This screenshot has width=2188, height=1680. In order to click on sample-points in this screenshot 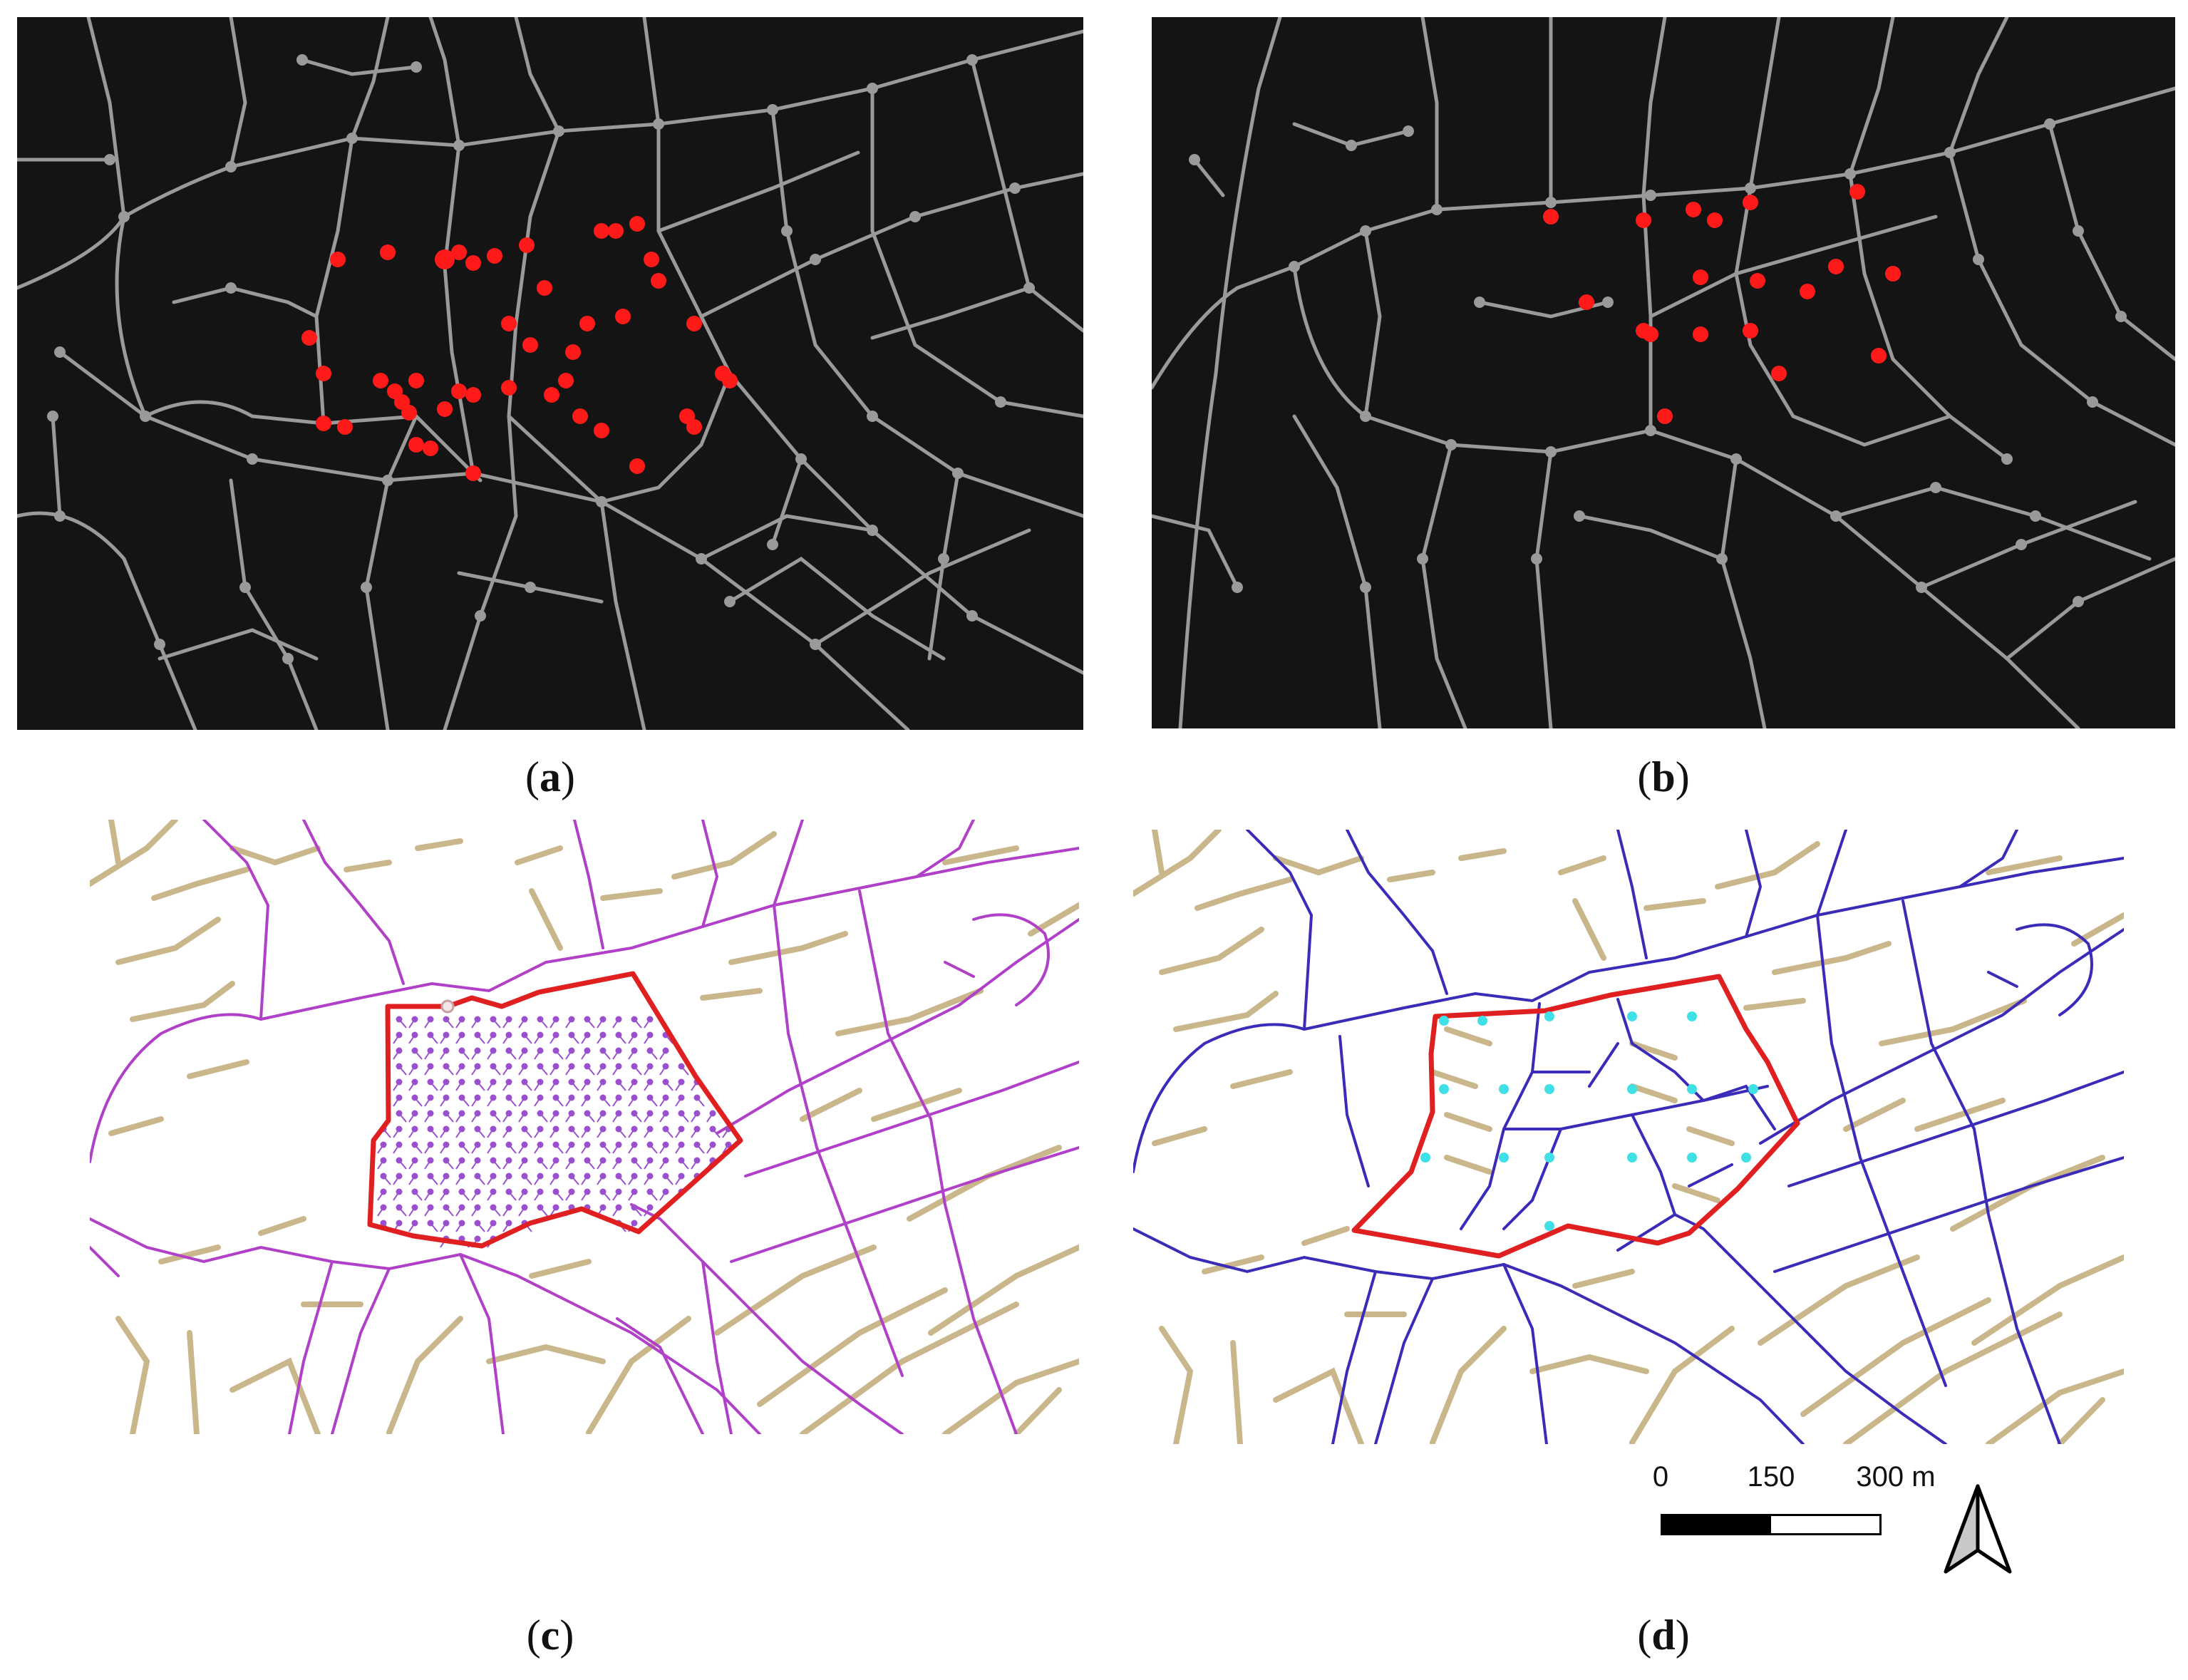, I will do `click(1589, 1121)`.